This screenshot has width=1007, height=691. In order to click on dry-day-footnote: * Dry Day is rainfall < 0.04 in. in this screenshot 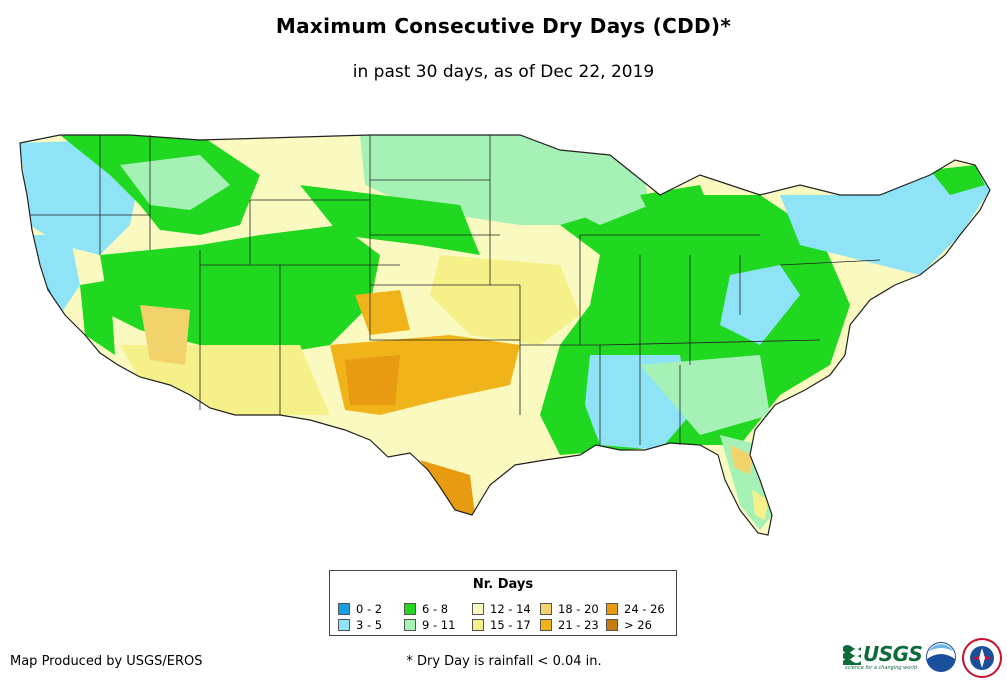, I will do `click(504, 661)`.